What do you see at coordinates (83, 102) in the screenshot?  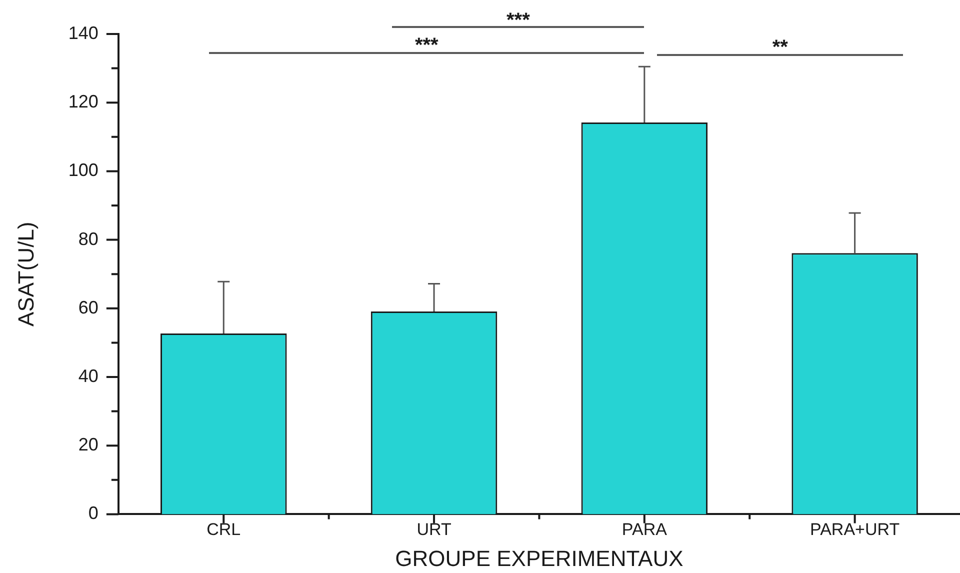 I see `y-tick-label: 120` at bounding box center [83, 102].